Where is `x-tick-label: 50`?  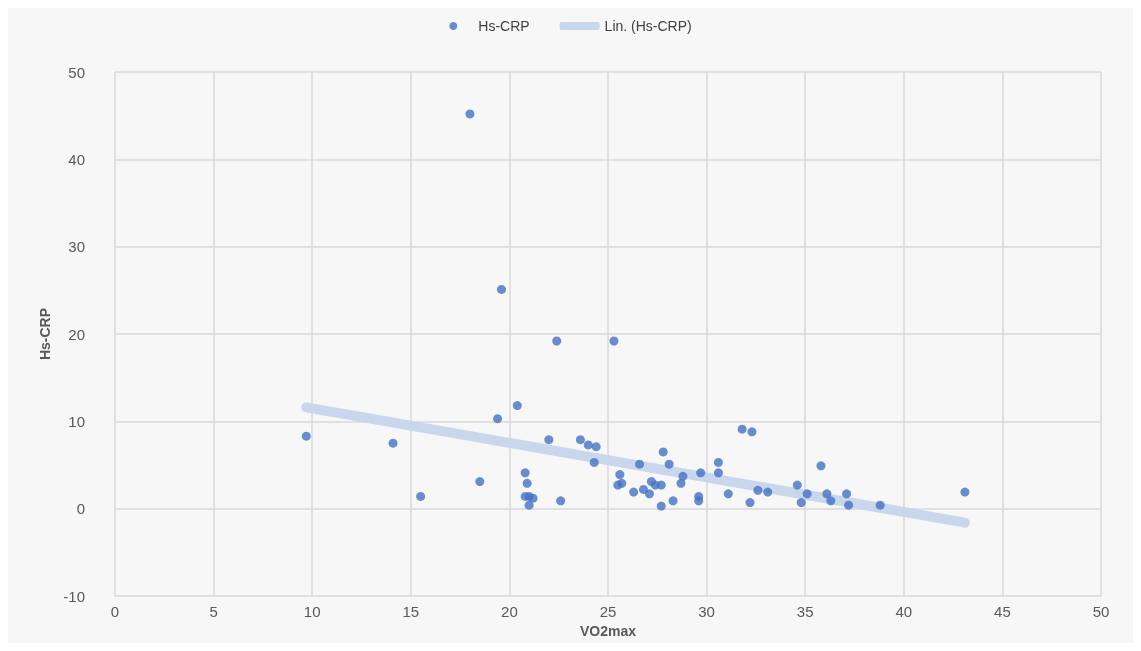
x-tick-label: 50 is located at coordinates (1101, 611).